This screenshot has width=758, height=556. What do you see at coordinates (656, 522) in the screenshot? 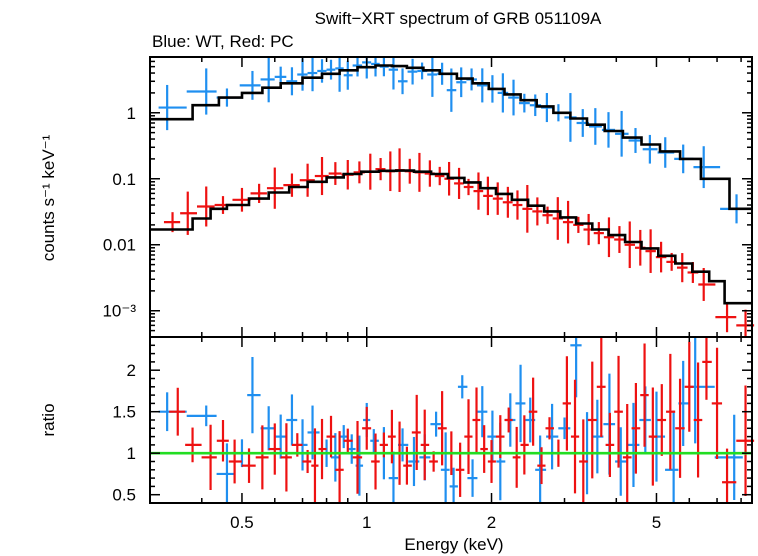
I see `x-tick-label: 5` at bounding box center [656, 522].